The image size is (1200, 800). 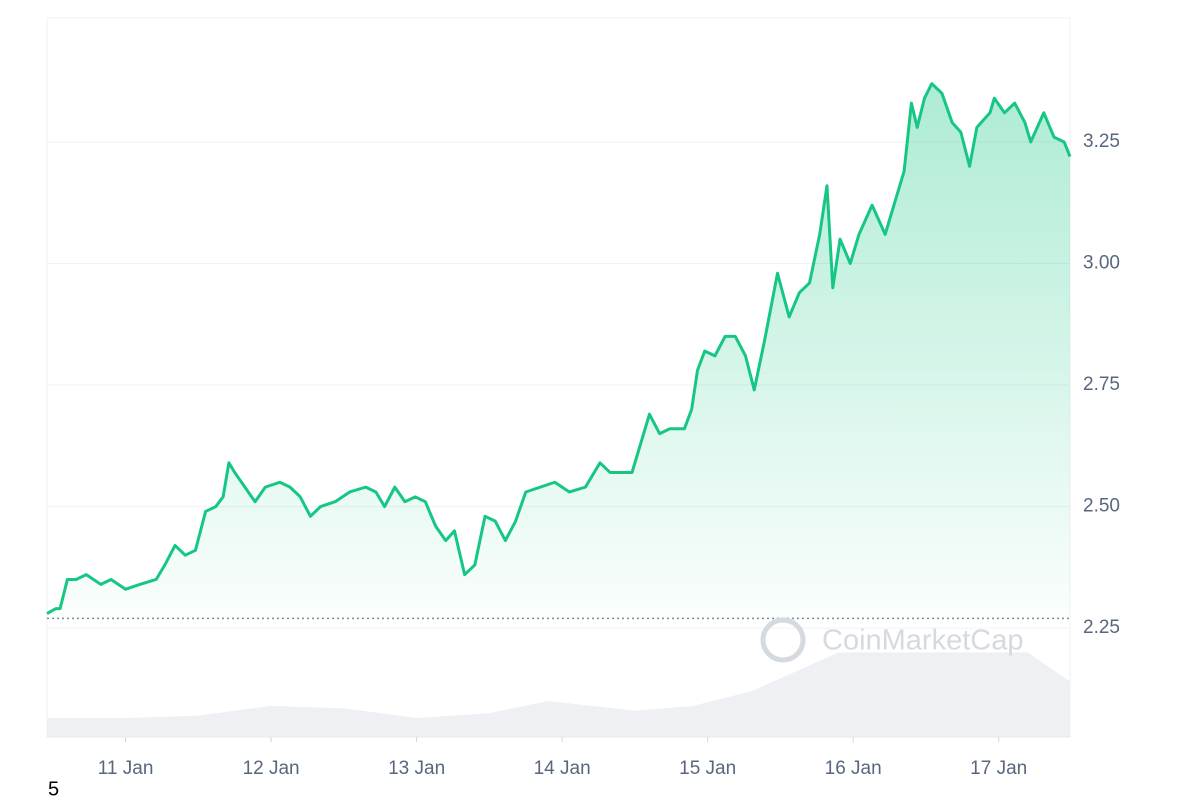 What do you see at coordinates (1101, 627) in the screenshot?
I see `y-tick-label: 2.25` at bounding box center [1101, 627].